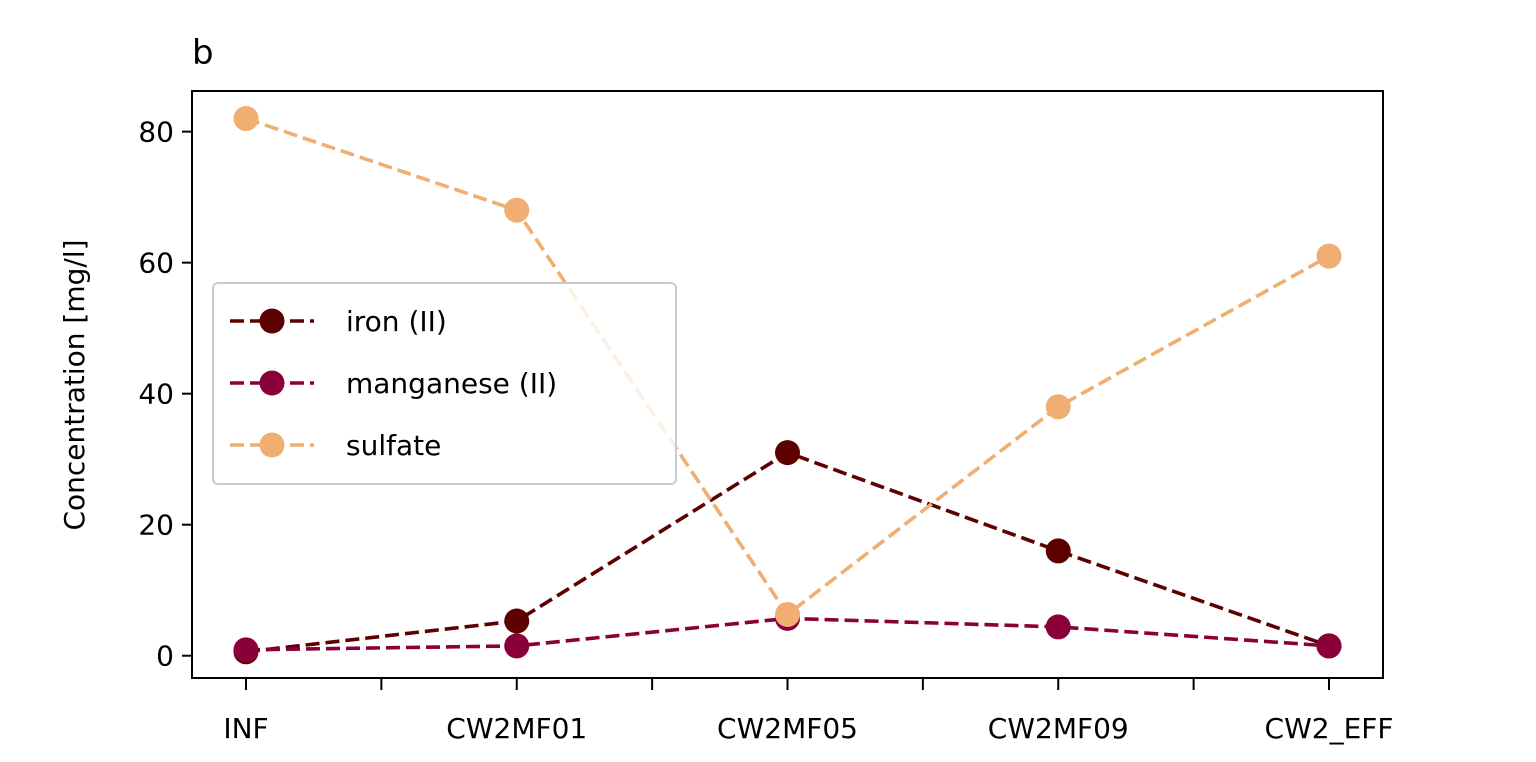 The width and height of the screenshot is (1536, 762). What do you see at coordinates (156, 132) in the screenshot?
I see `y-tick-label: 80` at bounding box center [156, 132].